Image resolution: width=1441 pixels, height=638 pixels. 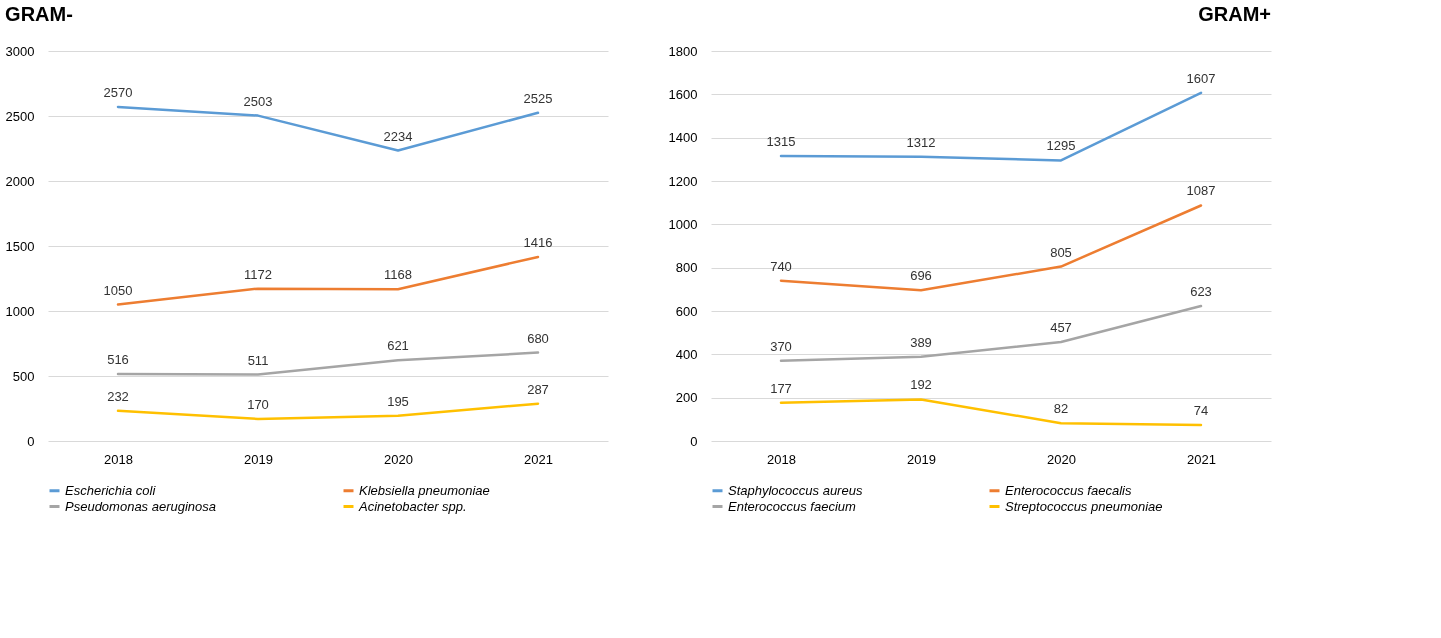 I want to click on data-label: 2525, so click(x=538, y=98).